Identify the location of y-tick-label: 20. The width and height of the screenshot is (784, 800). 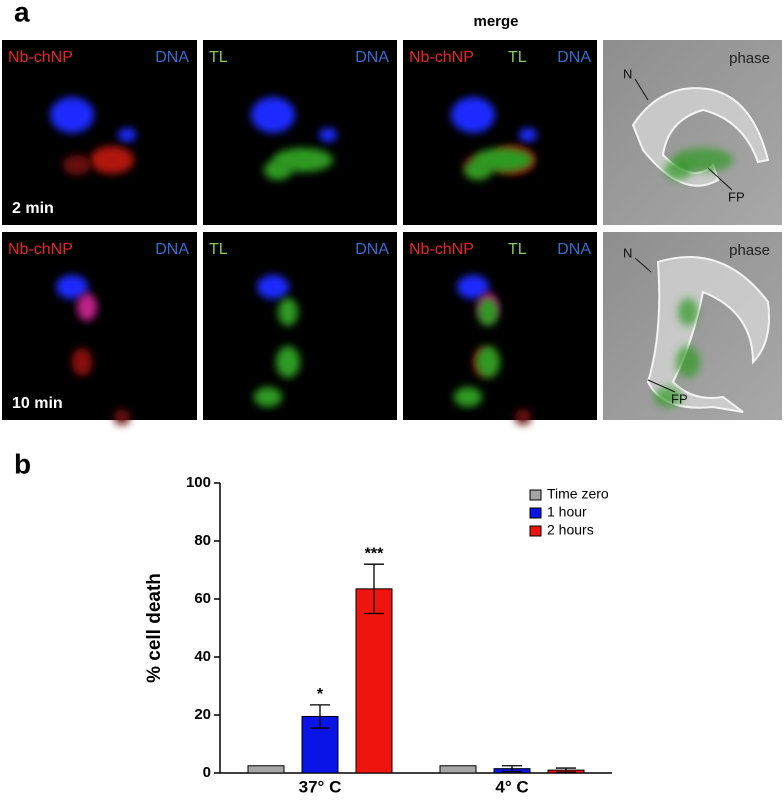
(202, 714).